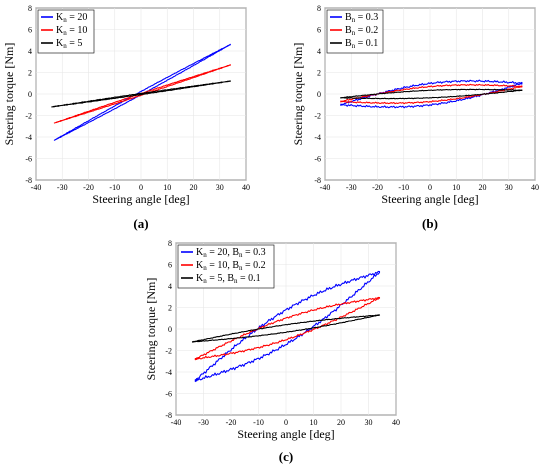 The height and width of the screenshot is (471, 550). What do you see at coordinates (286, 456) in the screenshot?
I see `panel-caption: (c)` at bounding box center [286, 456].